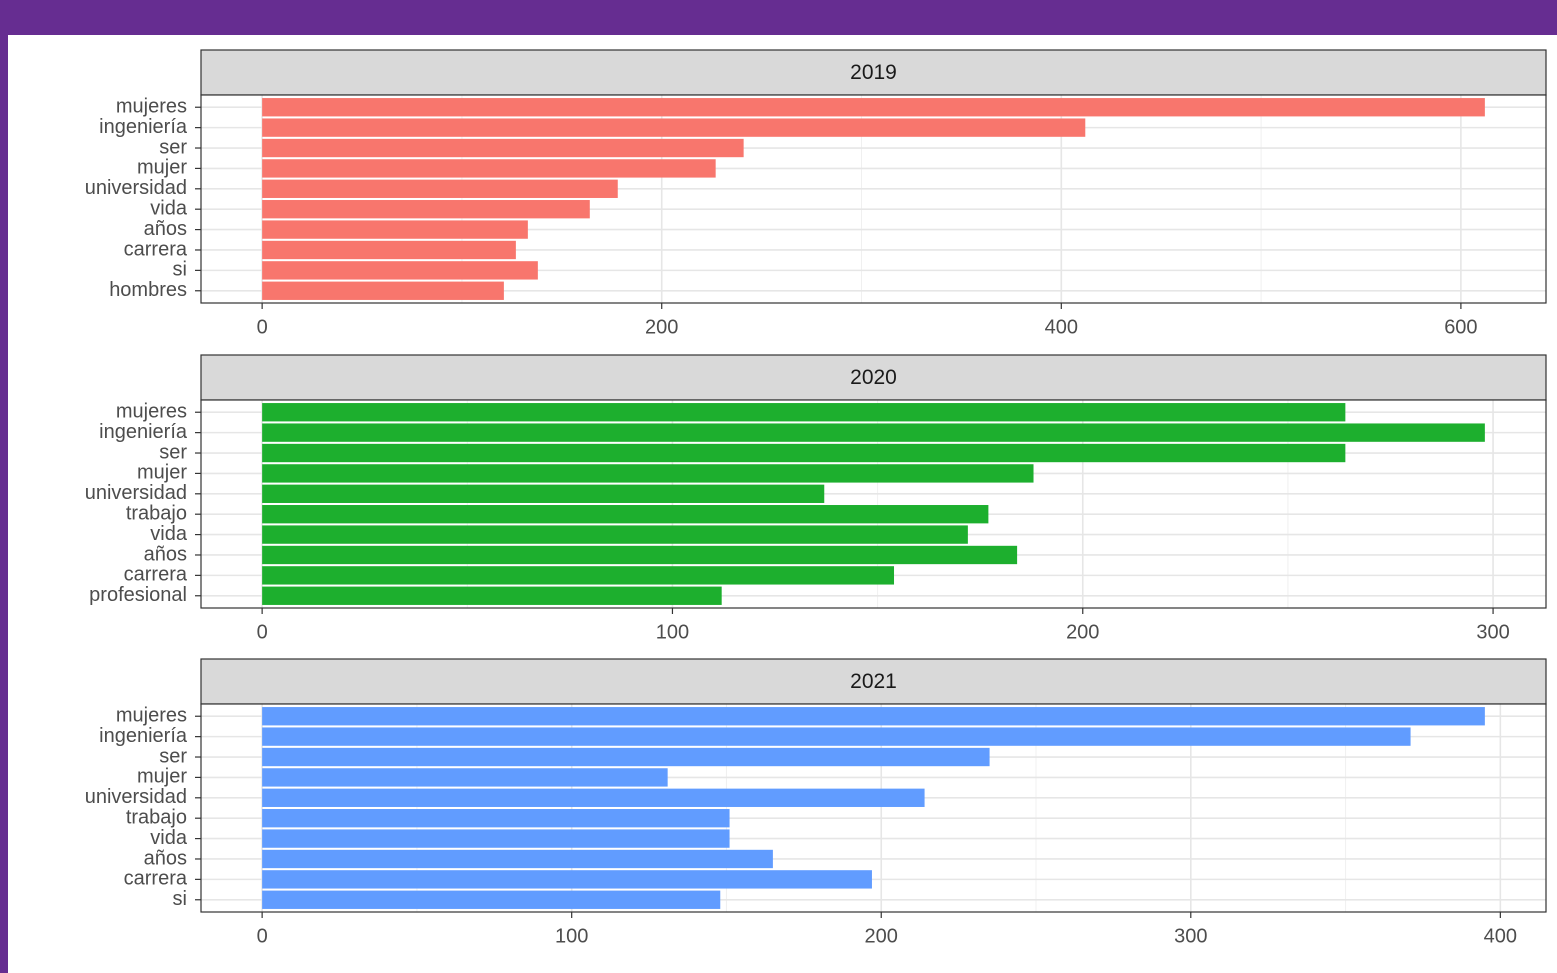  I want to click on facet-title: 2020, so click(873, 377).